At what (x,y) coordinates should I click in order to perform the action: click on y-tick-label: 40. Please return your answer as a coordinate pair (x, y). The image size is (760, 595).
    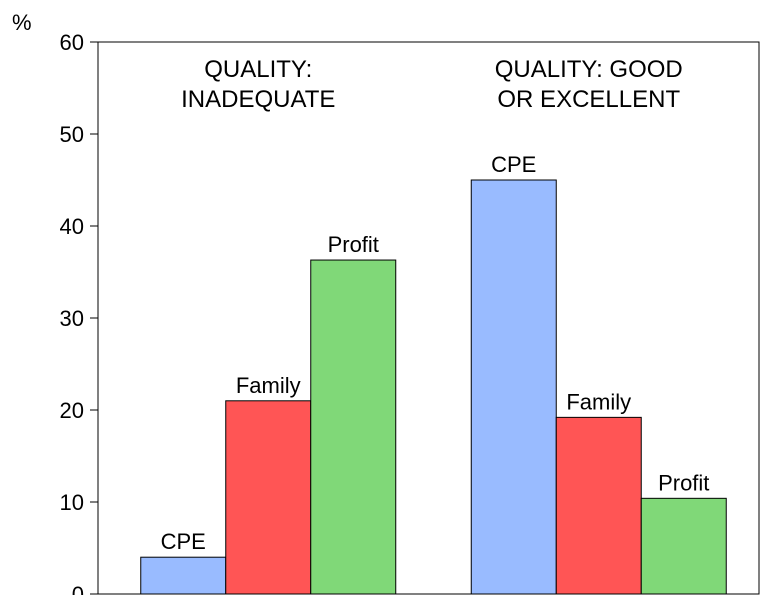
    Looking at the image, I should click on (72, 226).